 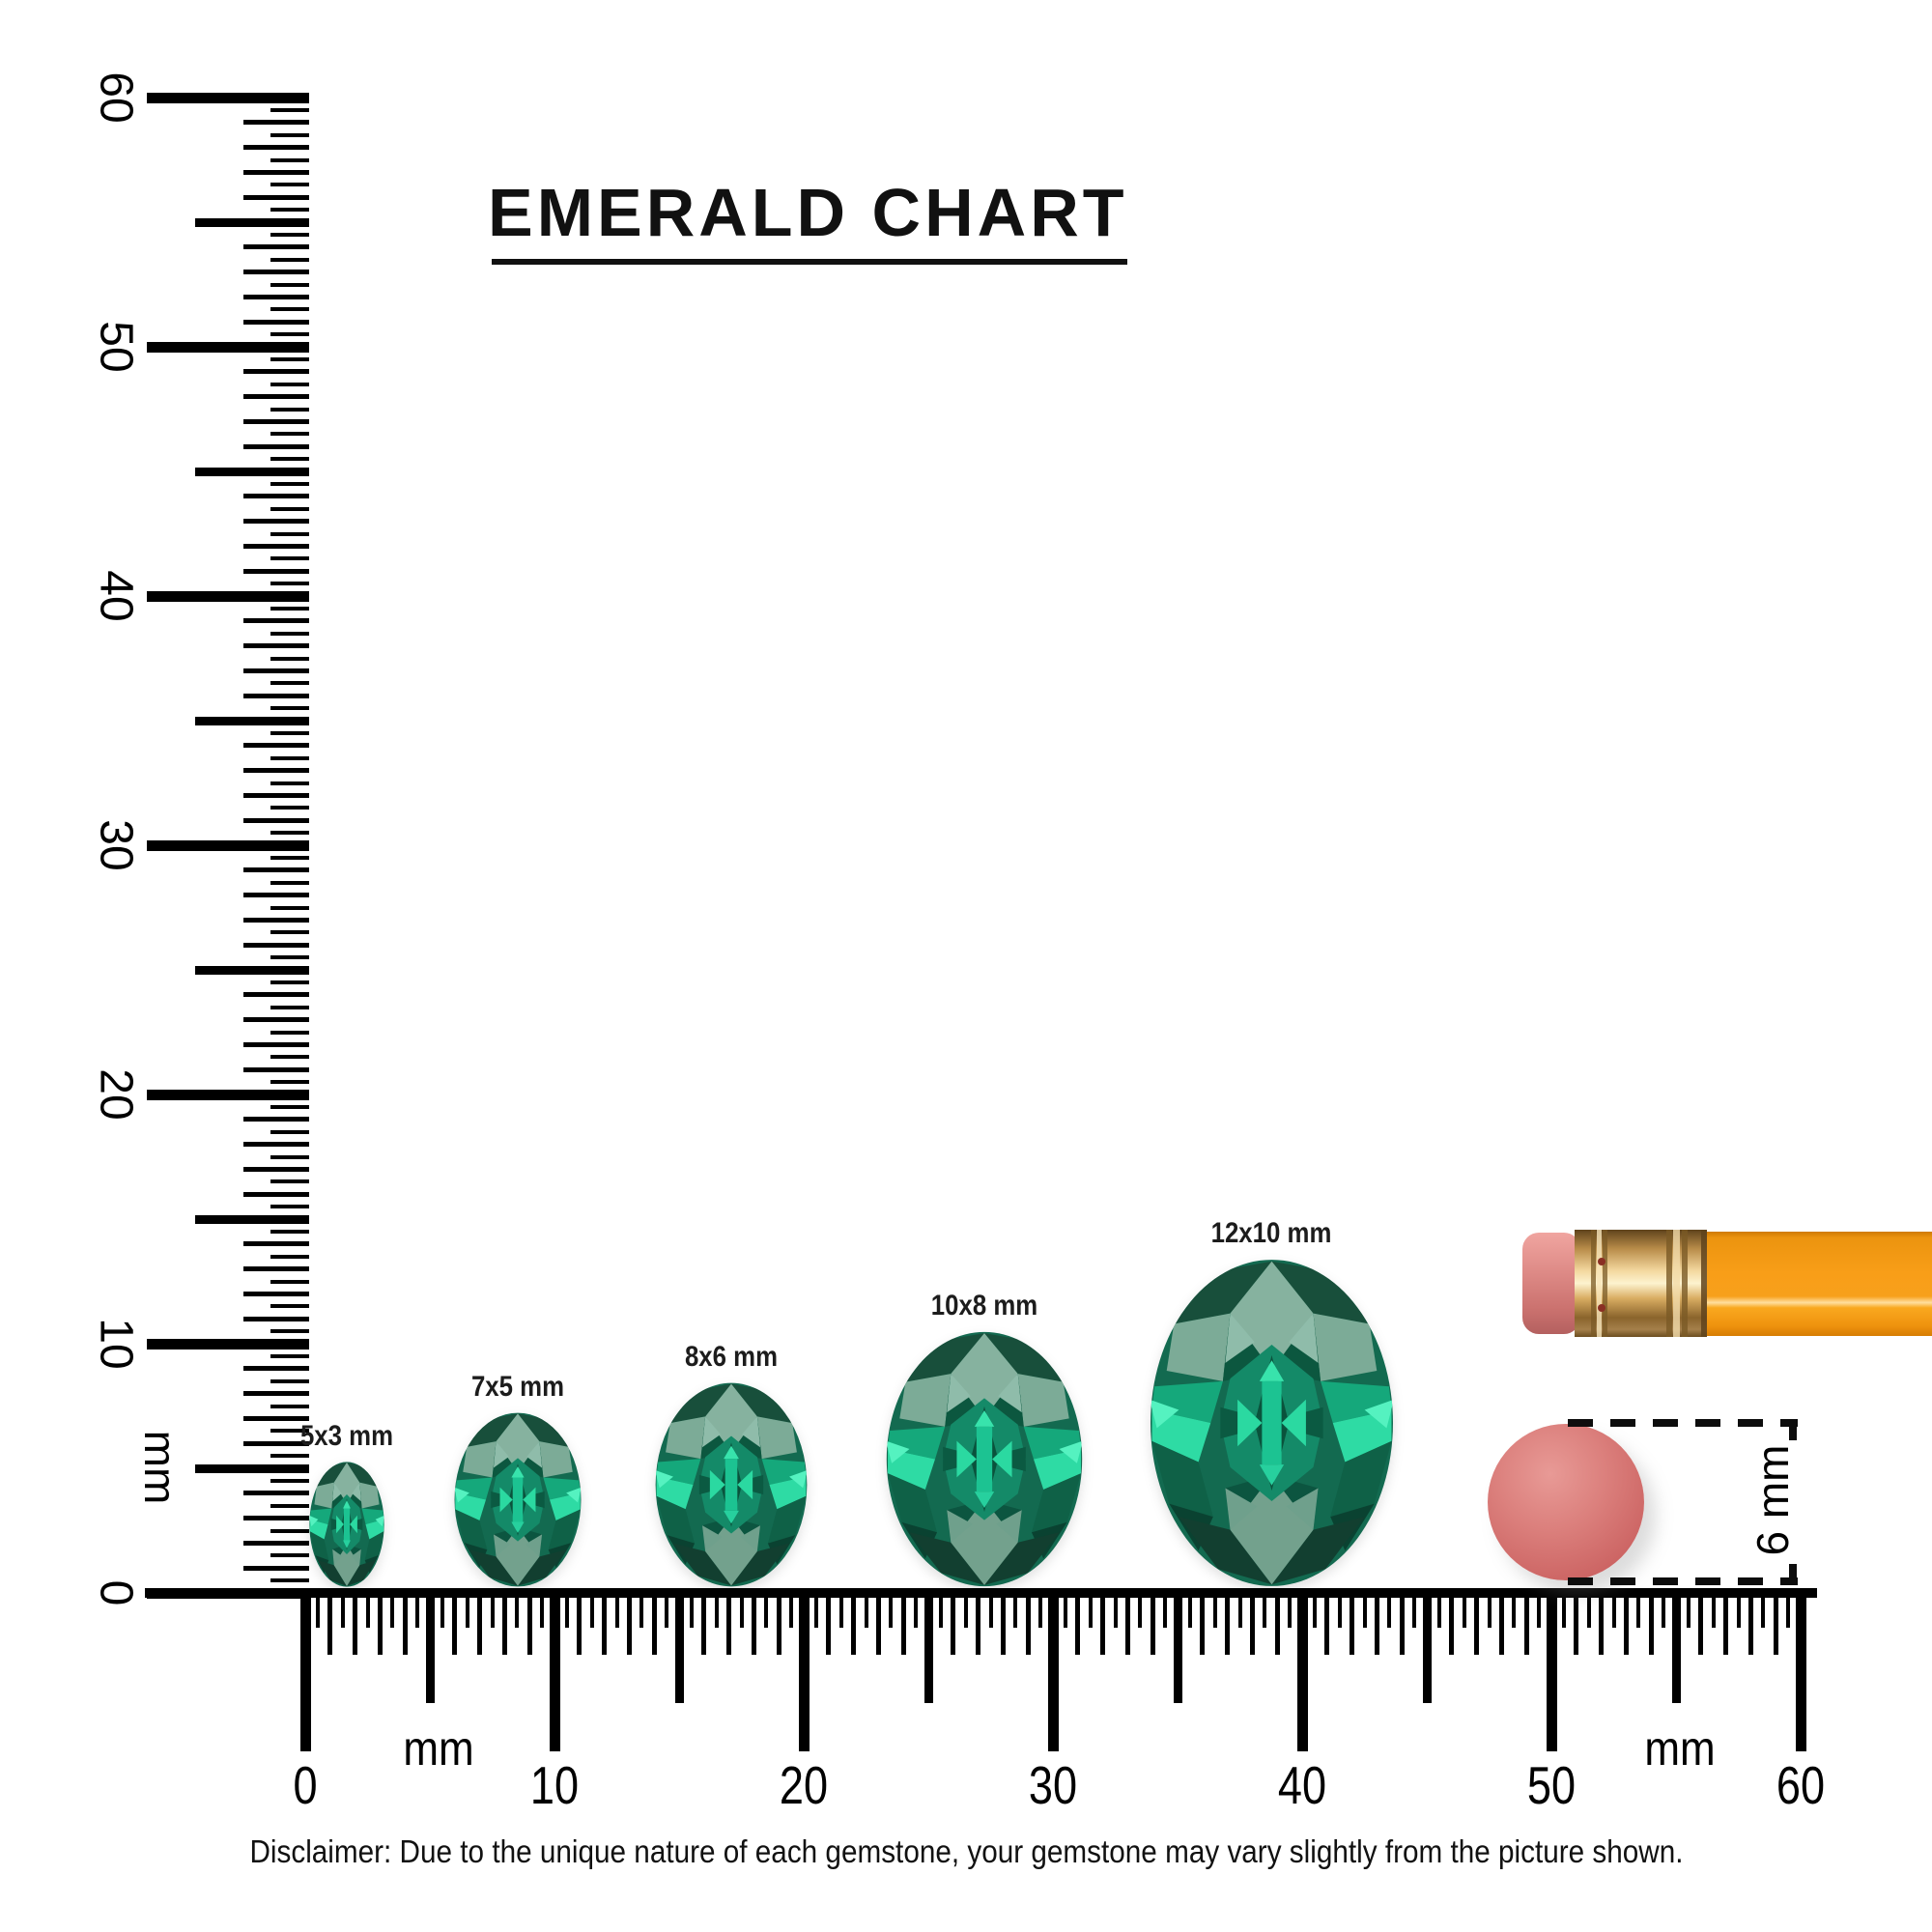 What do you see at coordinates (1680, 1748) in the screenshot?
I see `bottom-ruler-unit-label-right: mm` at bounding box center [1680, 1748].